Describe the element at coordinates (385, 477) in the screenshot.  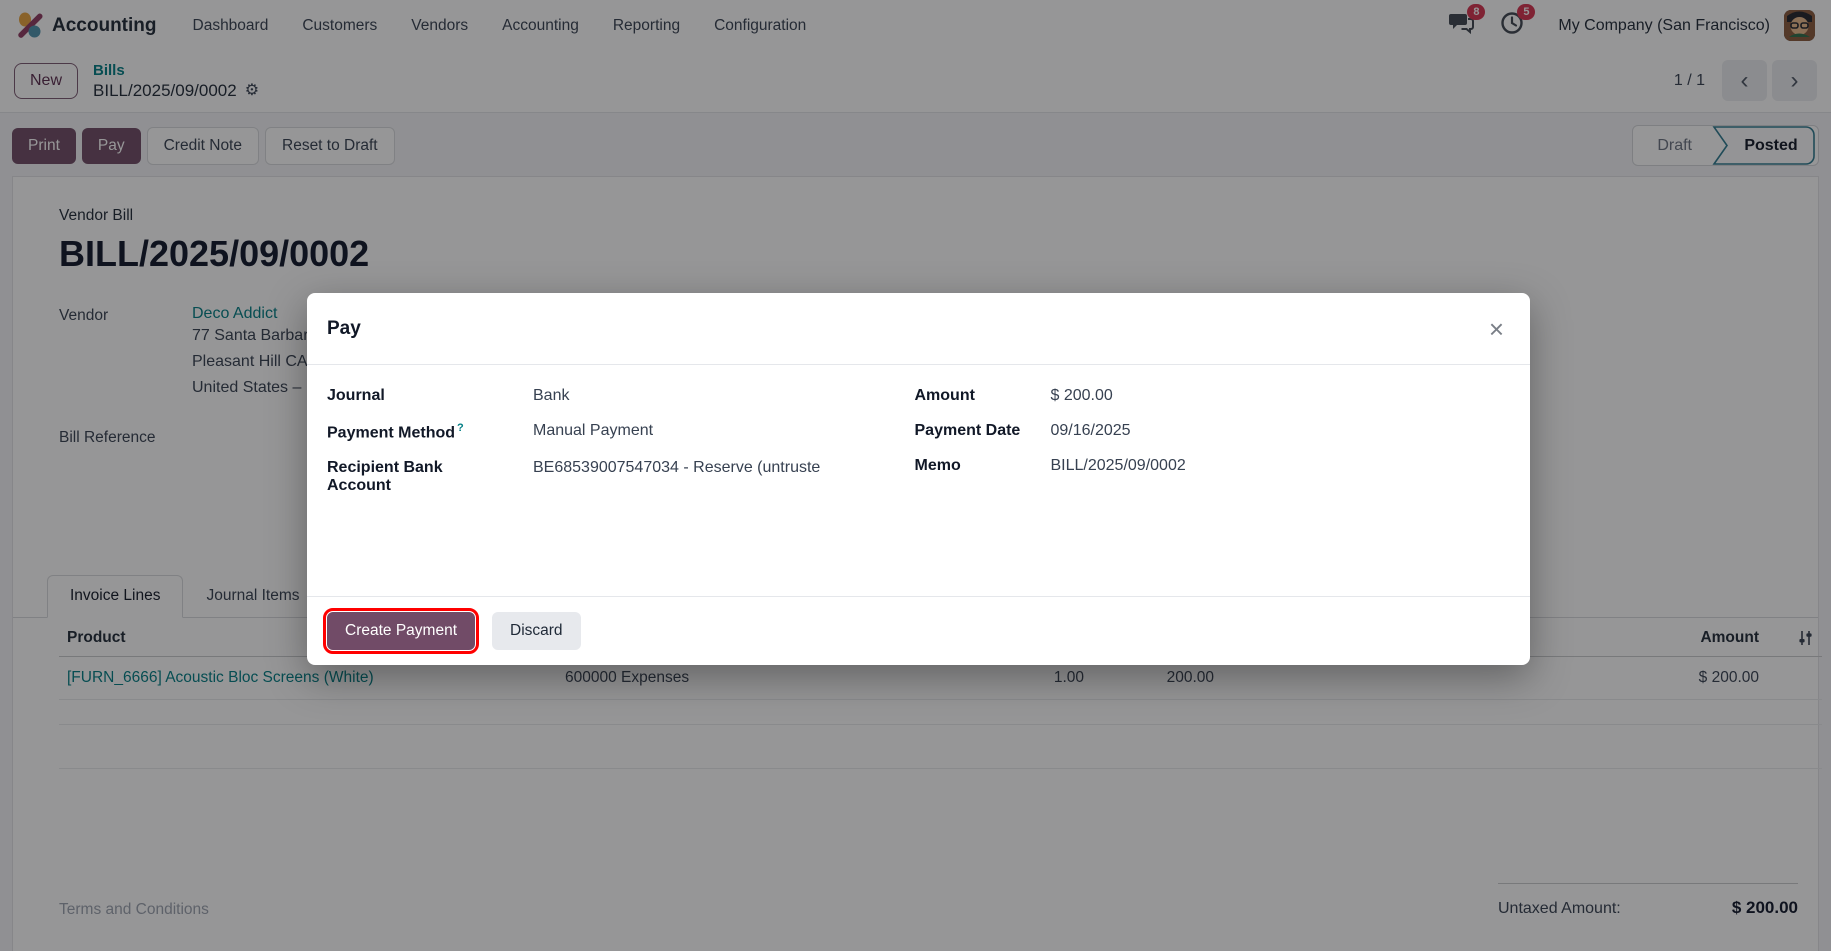
I see `recipient-bank-account-label: Recipient Bank Account` at that location.